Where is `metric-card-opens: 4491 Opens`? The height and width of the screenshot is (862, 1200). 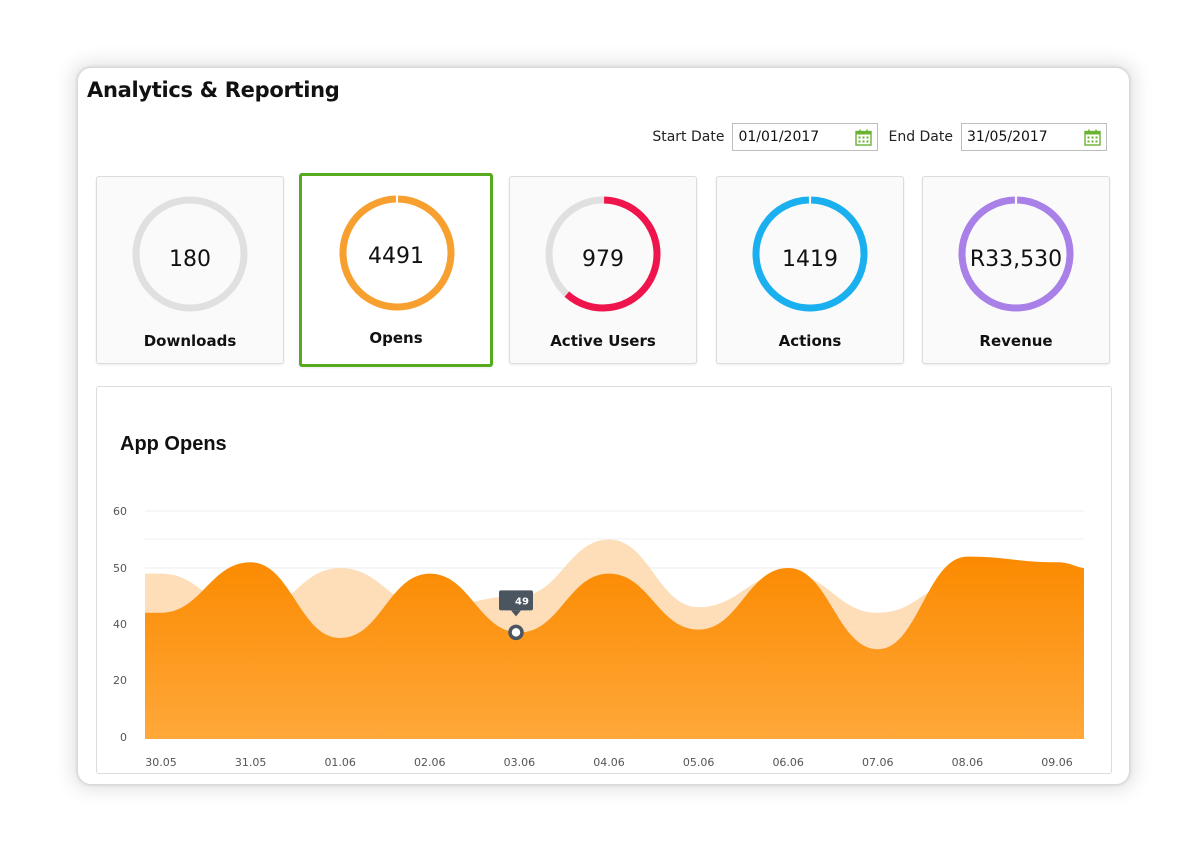
metric-card-opens: 4491 Opens is located at coordinates (396, 270).